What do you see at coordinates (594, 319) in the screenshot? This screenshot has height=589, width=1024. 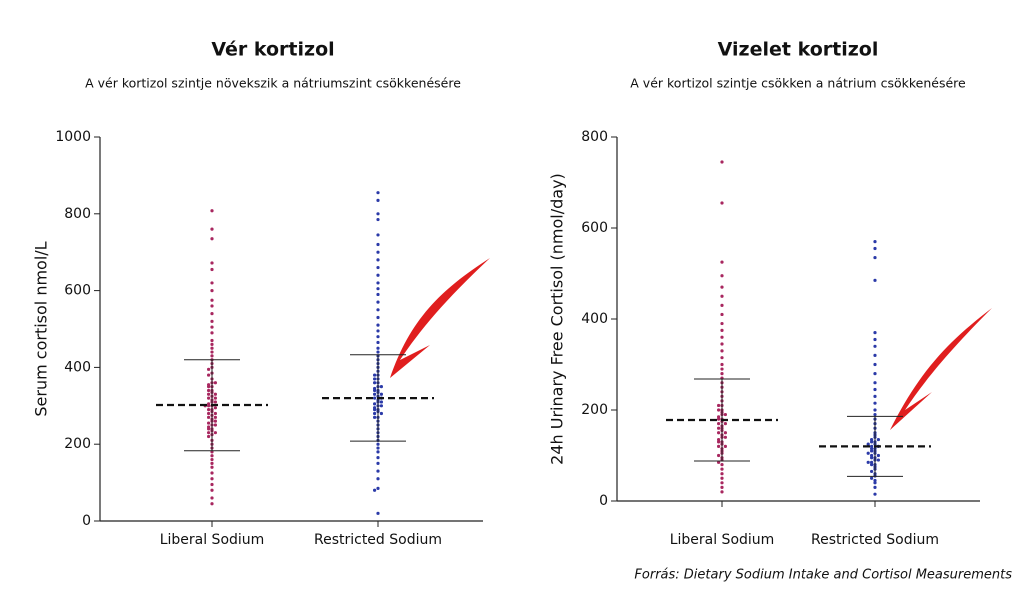 I see `y-tick-label: 400` at bounding box center [594, 319].